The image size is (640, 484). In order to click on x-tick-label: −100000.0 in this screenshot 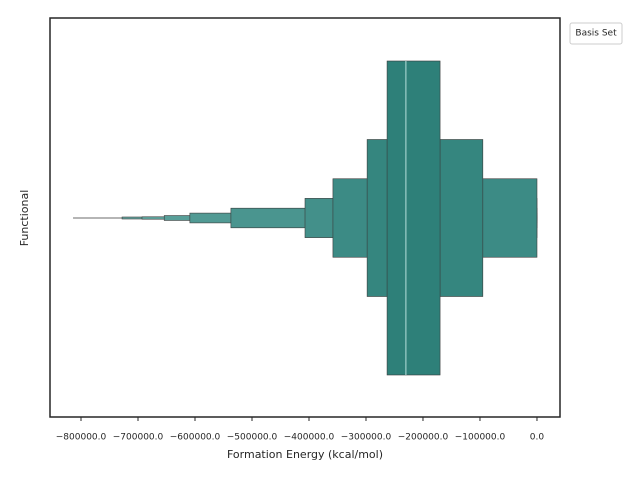, I will do `click(480, 438)`.